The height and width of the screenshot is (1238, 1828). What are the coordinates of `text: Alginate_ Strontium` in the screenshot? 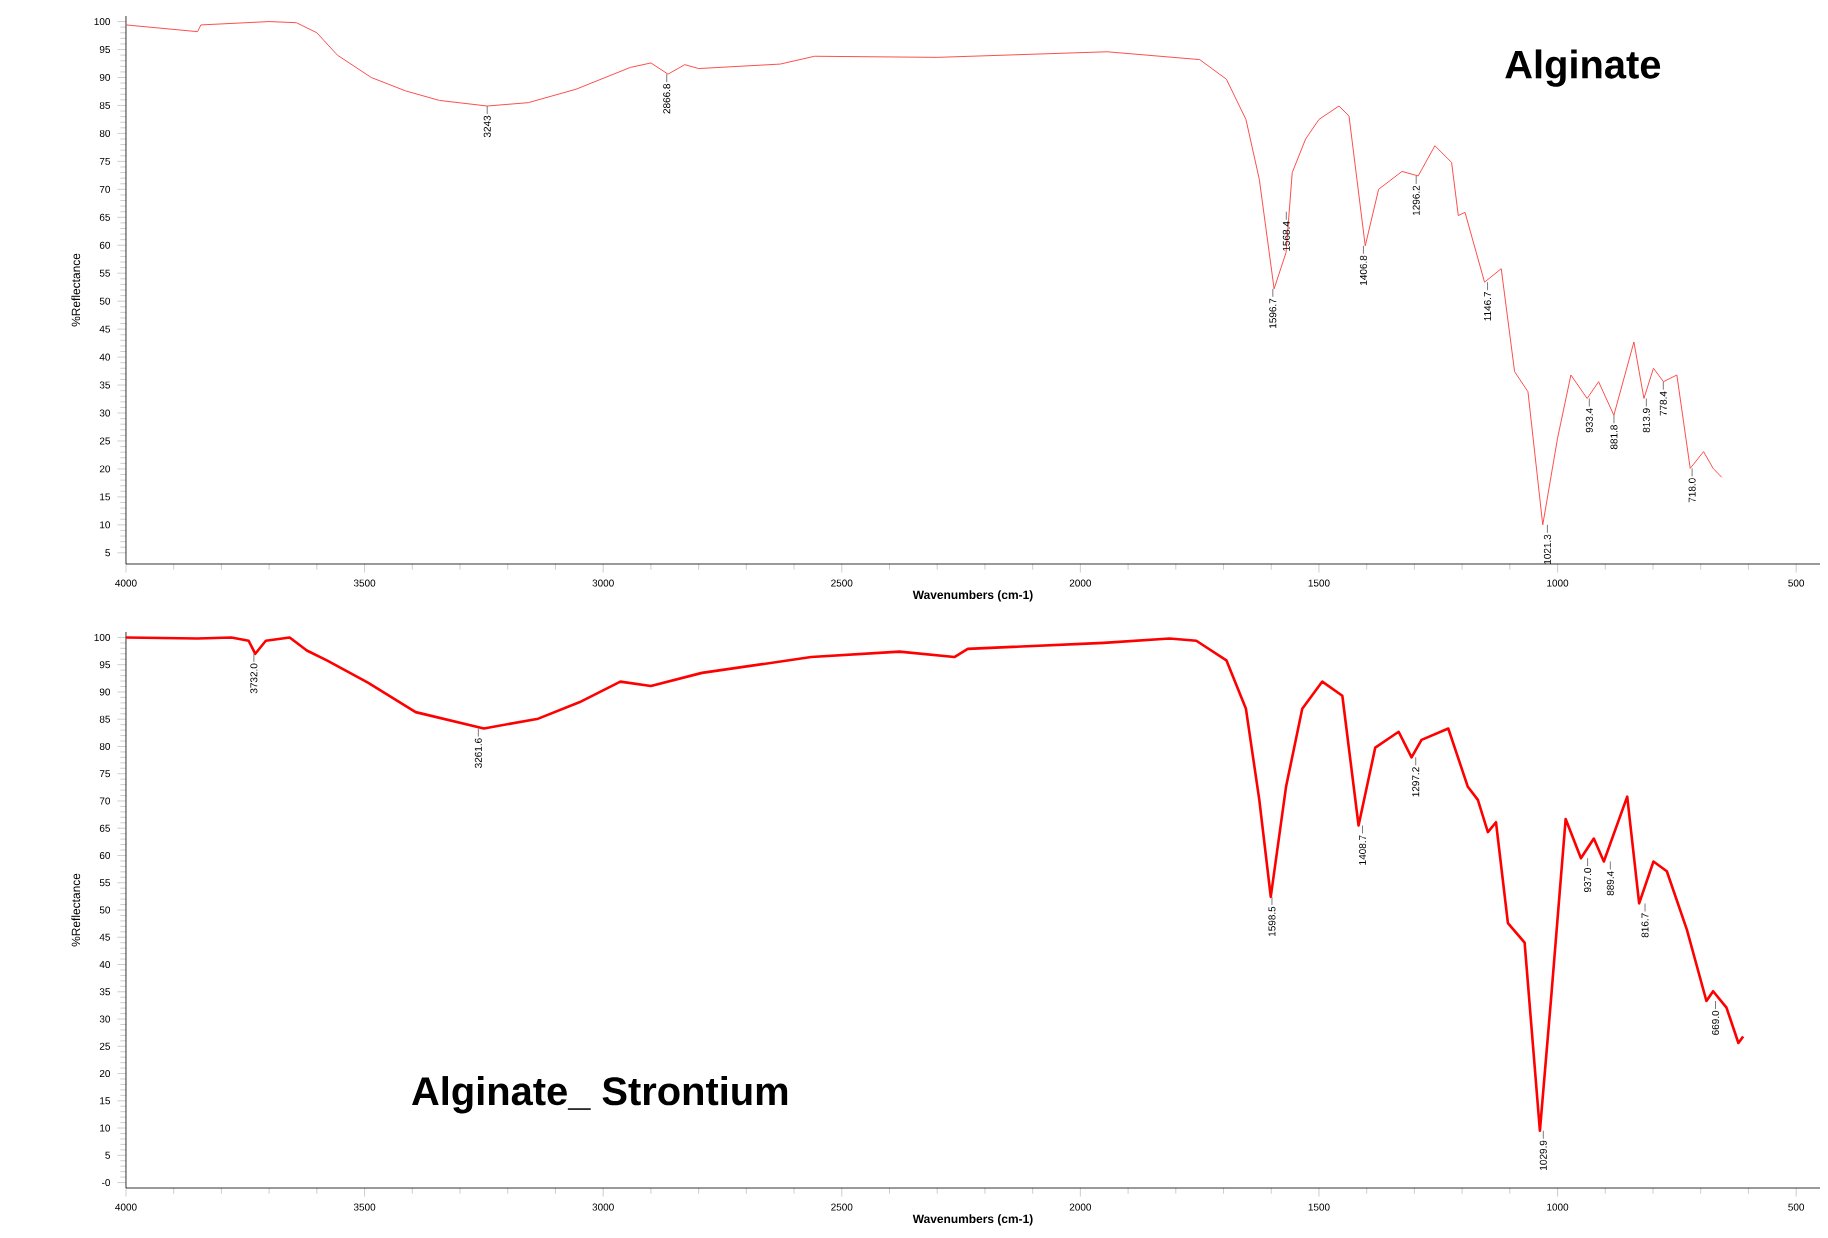 It's located at (600, 1095).